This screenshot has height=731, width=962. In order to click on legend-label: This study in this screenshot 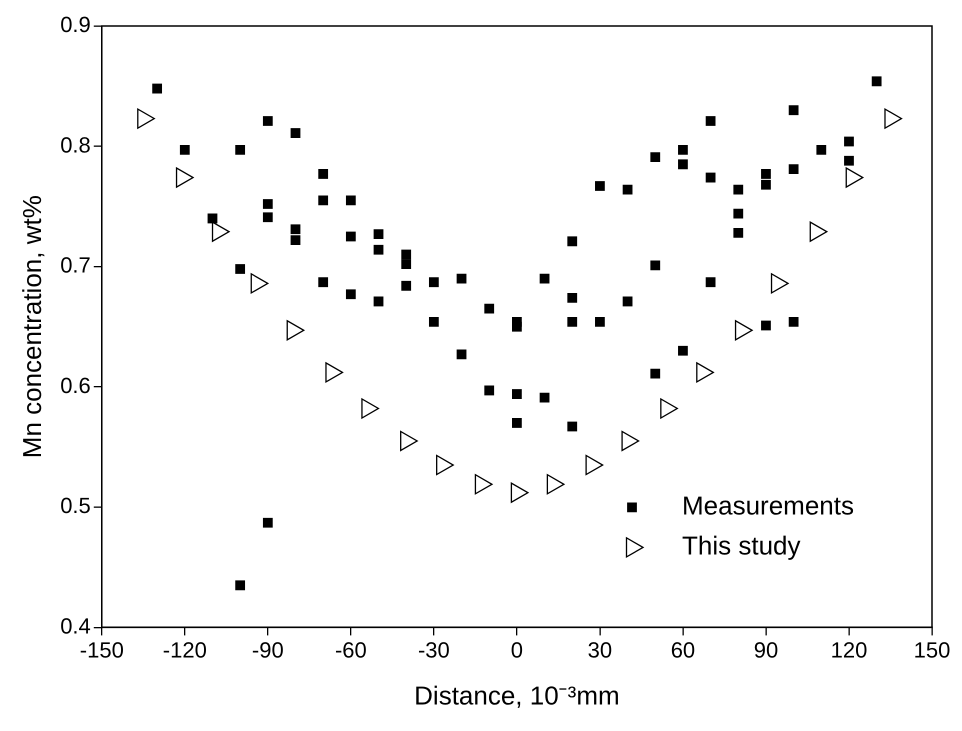, I will do `click(741, 545)`.